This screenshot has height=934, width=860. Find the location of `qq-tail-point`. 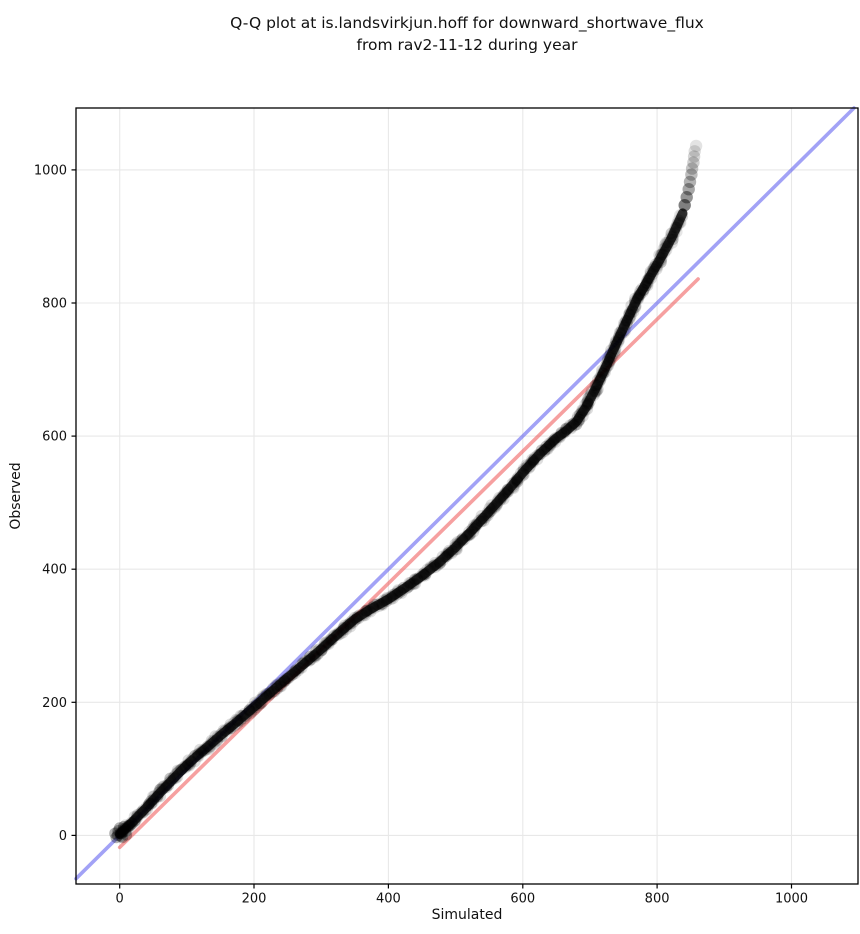

qq-tail-point is located at coordinates (688, 189).